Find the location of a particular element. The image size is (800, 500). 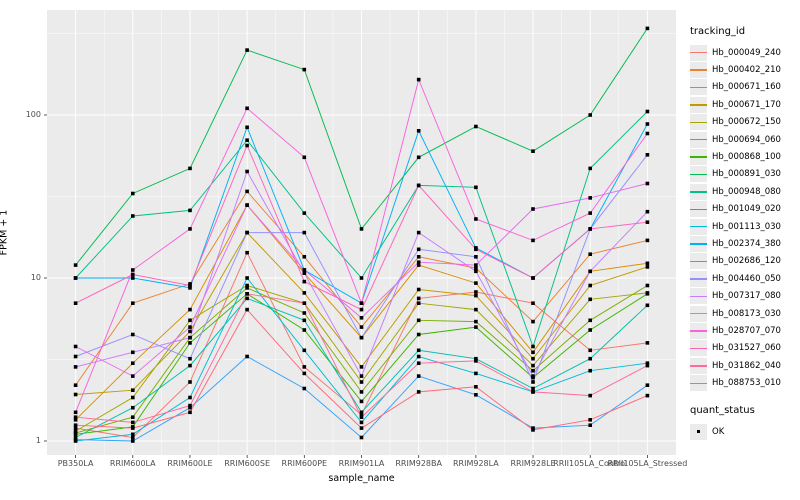

legend-item: Hb_000402_210 is located at coordinates (735, 70).